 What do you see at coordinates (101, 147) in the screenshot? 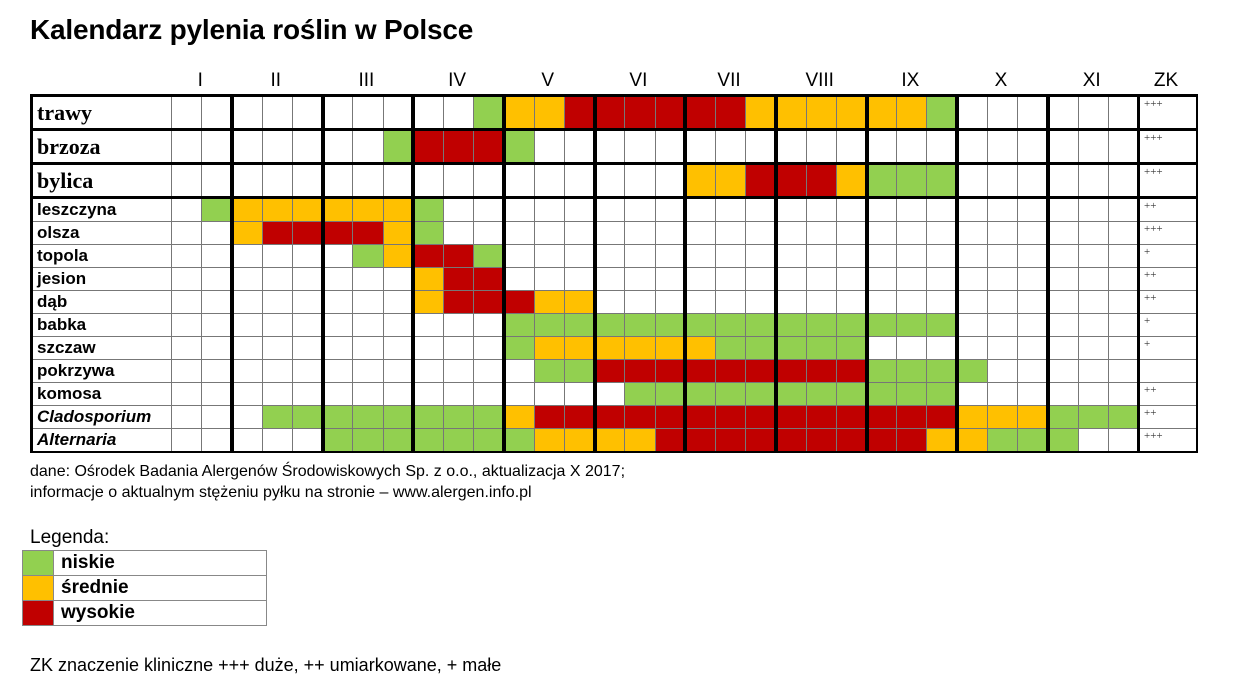
I see `plant-label: brzoza` at bounding box center [101, 147].